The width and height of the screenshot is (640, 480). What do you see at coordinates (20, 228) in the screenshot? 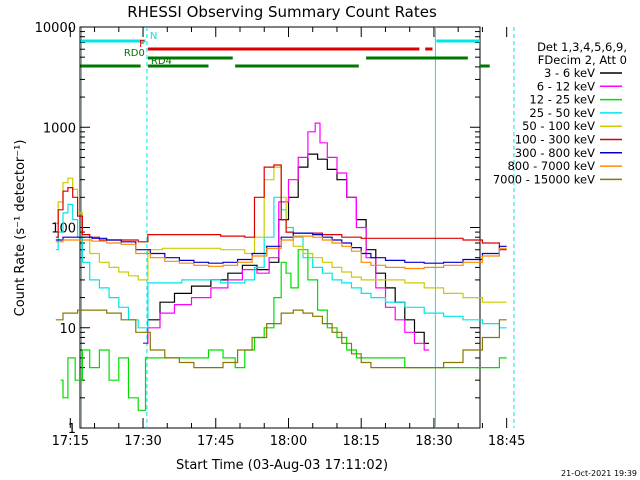
I see `y-axis-label: Count Rate (s⁻¹ detector⁻¹)` at bounding box center [20, 228].